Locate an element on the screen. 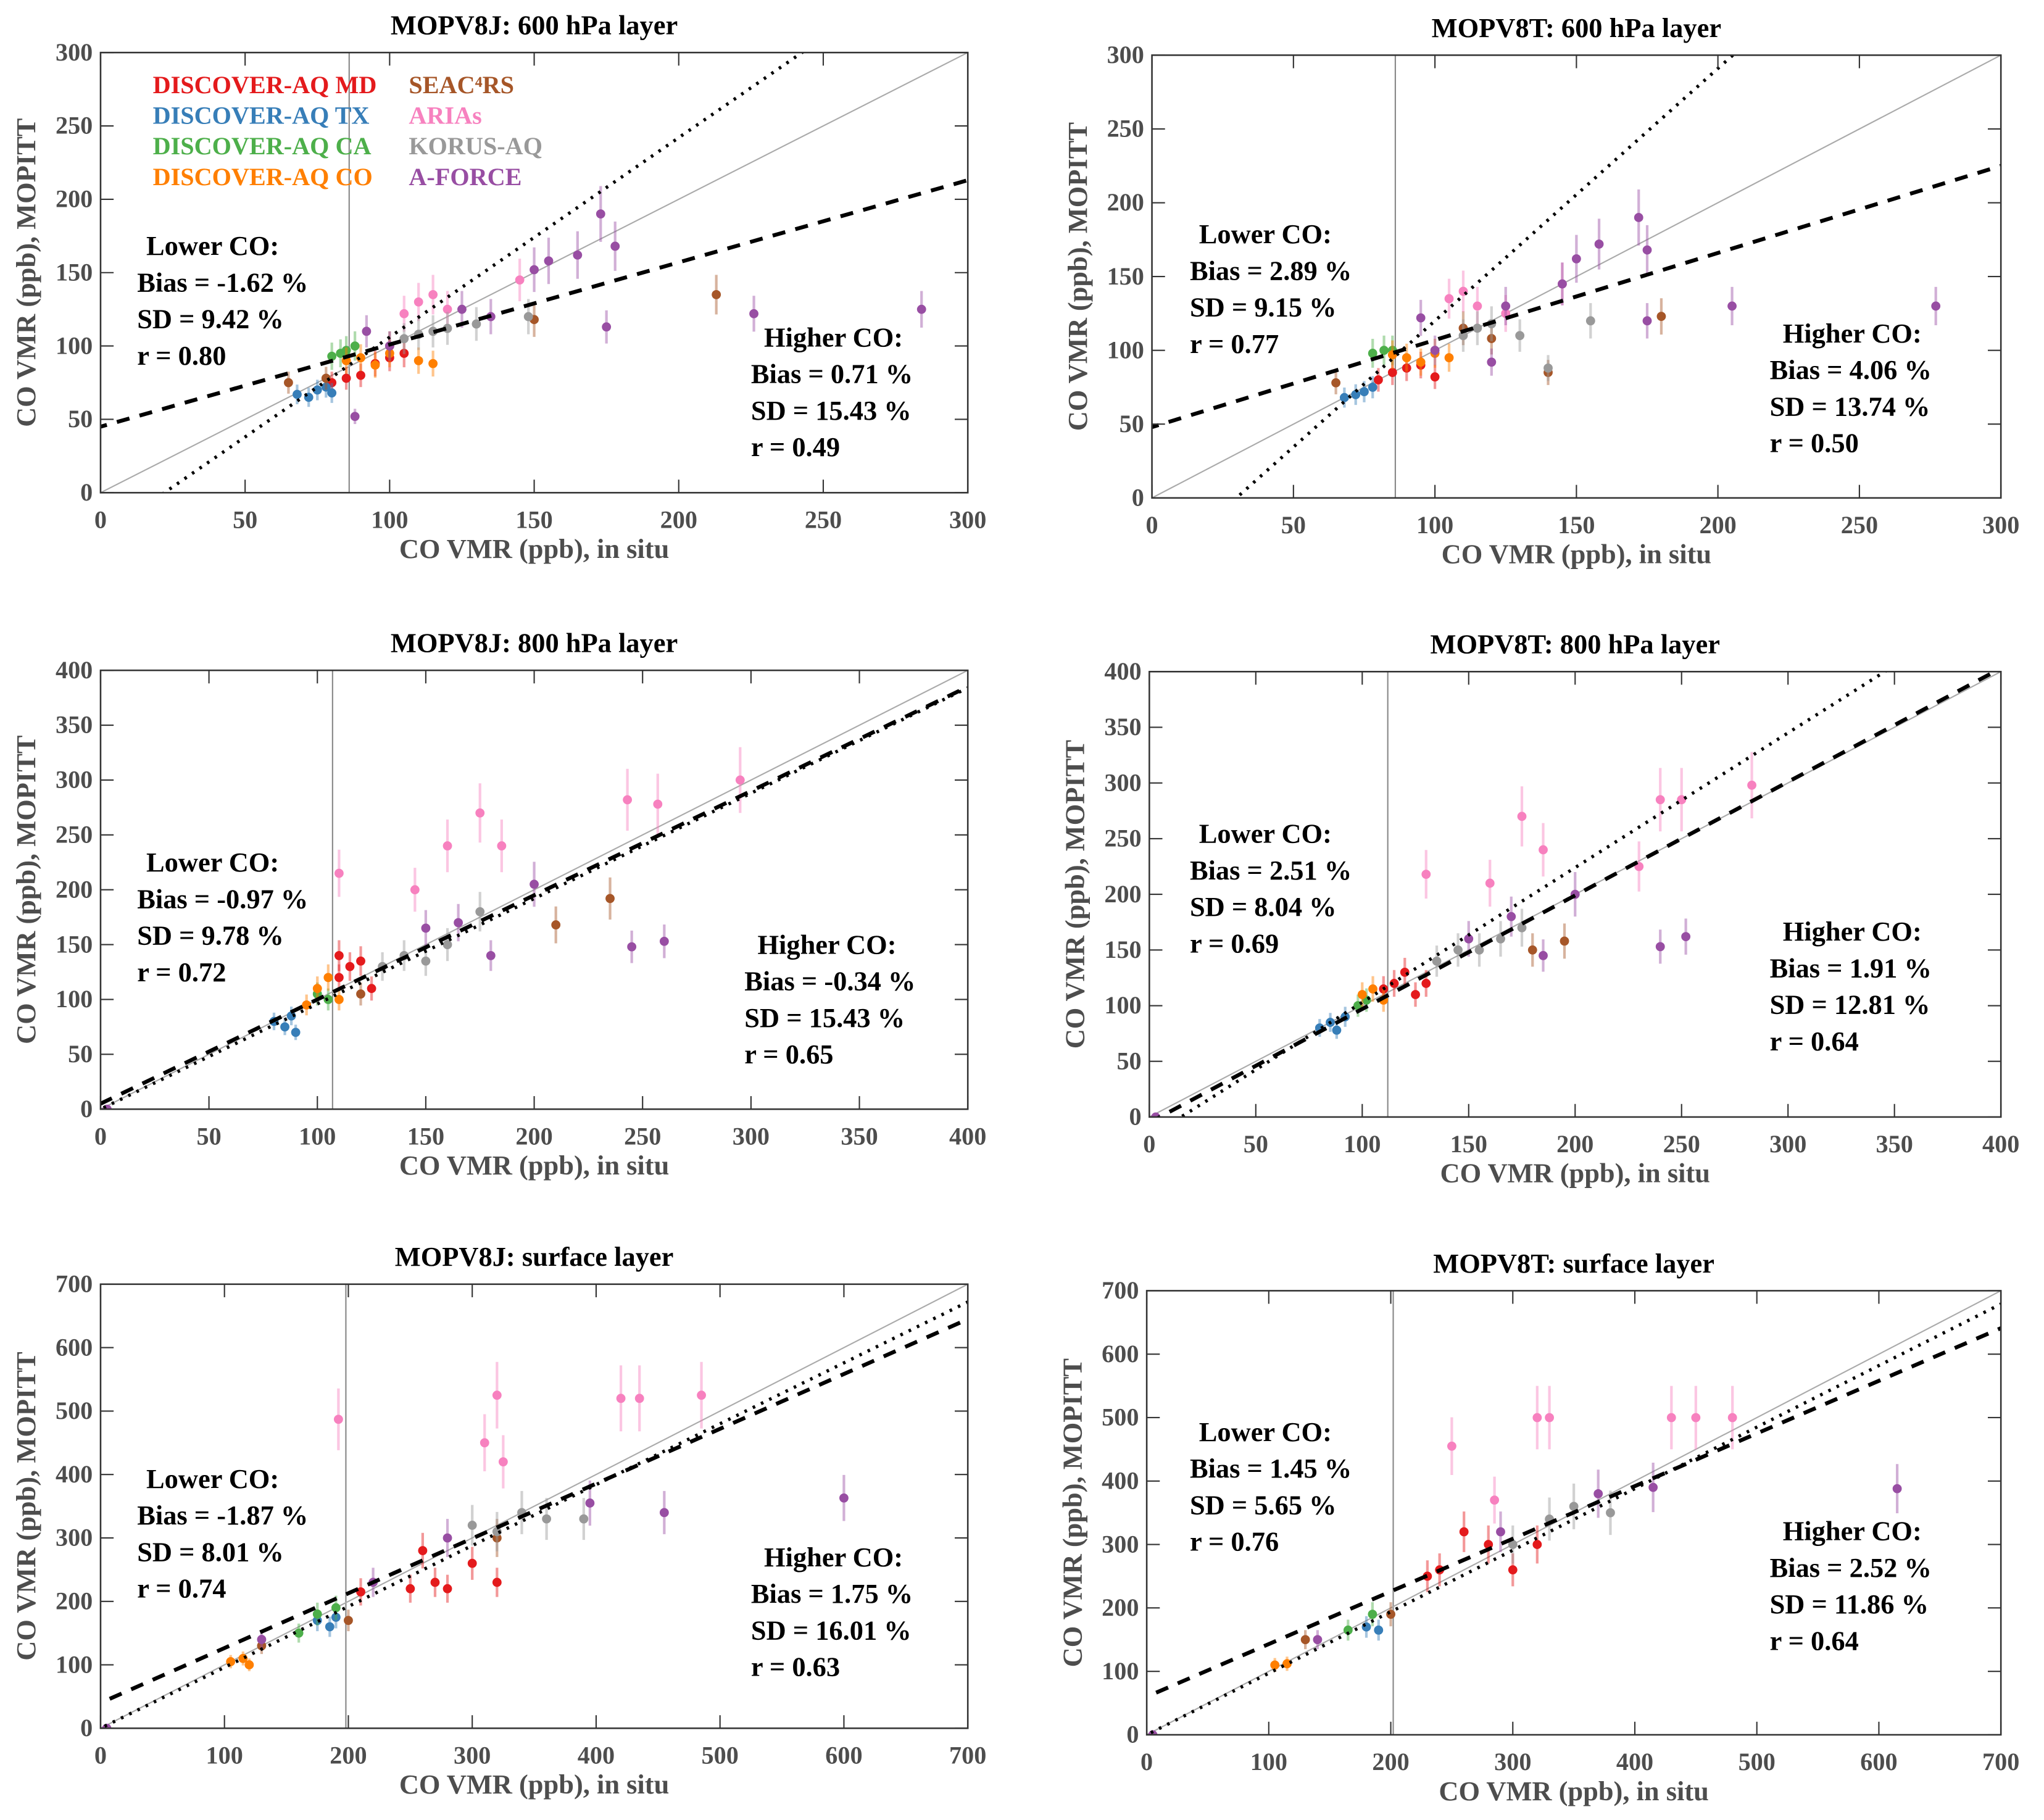 This screenshot has height=1820, width=2044. x-tick-label: 50 is located at coordinates (209, 1136).